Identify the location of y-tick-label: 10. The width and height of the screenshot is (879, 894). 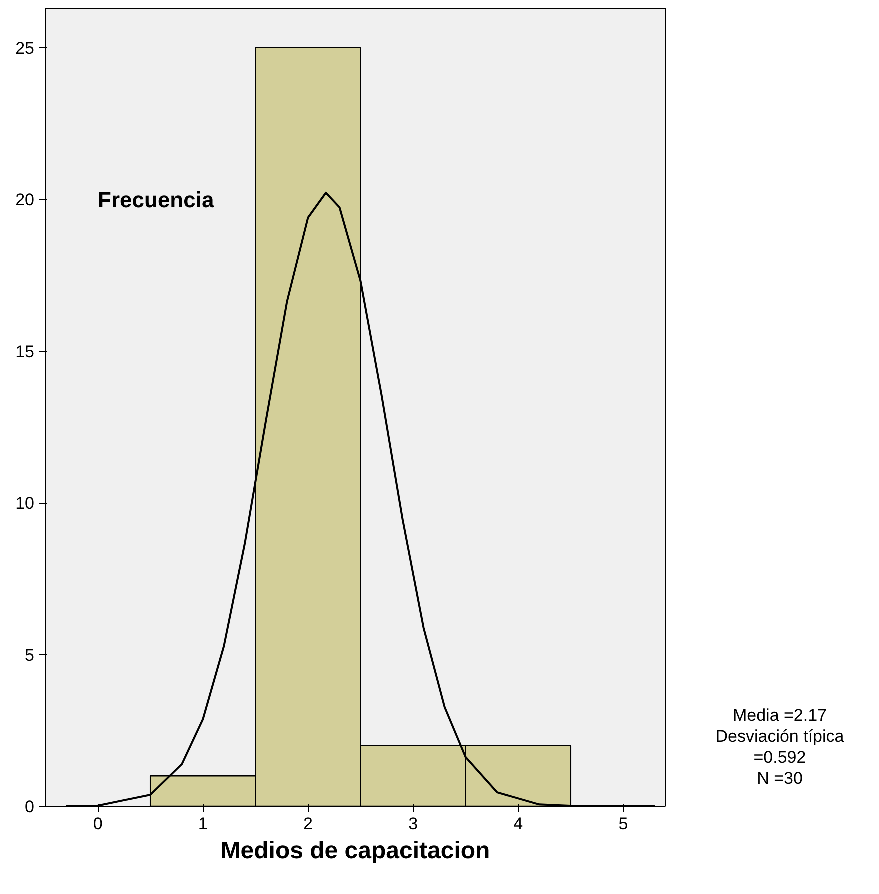
(25, 504).